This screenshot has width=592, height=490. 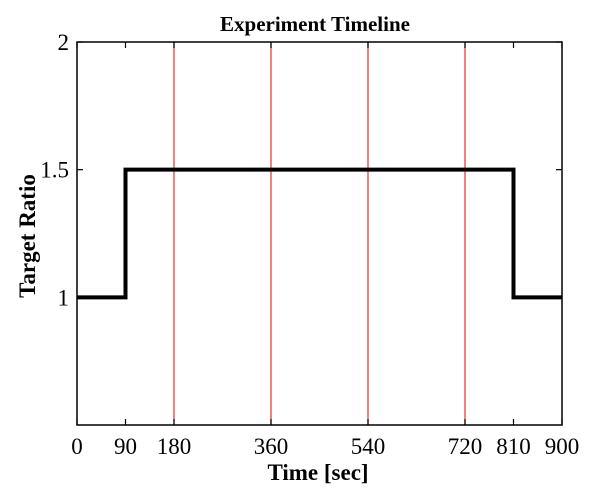 What do you see at coordinates (368, 446) in the screenshot?
I see `x-tick-label-540: 540` at bounding box center [368, 446].